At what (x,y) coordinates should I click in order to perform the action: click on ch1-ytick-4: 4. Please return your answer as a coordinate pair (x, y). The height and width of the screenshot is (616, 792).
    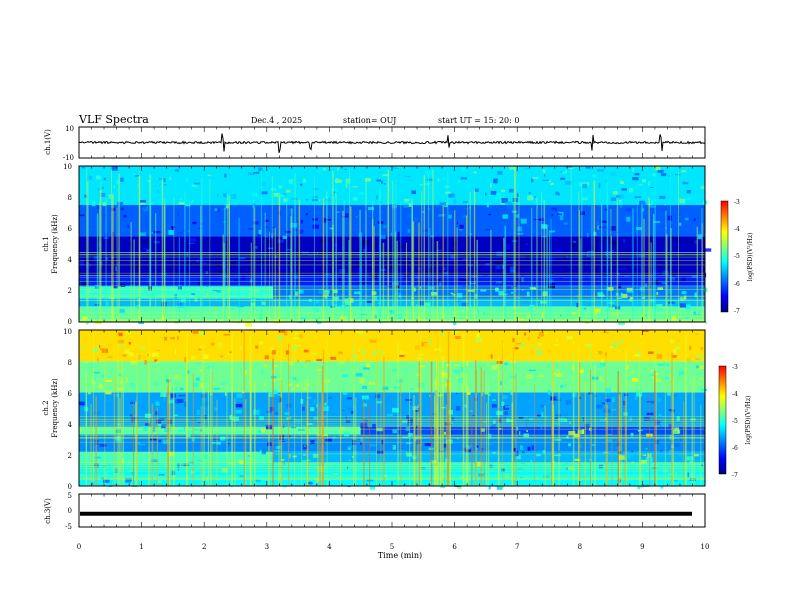
    Looking at the image, I should click on (70, 260).